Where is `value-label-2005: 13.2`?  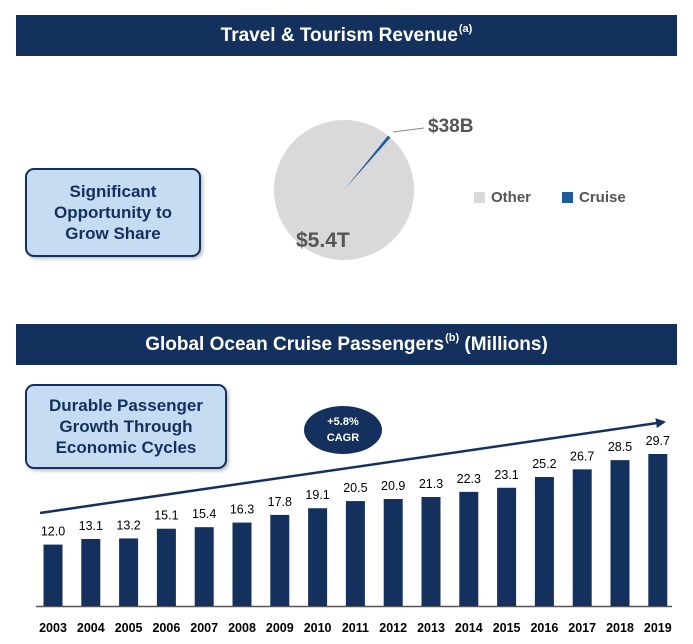 value-label-2005: 13.2 is located at coordinates (128, 525).